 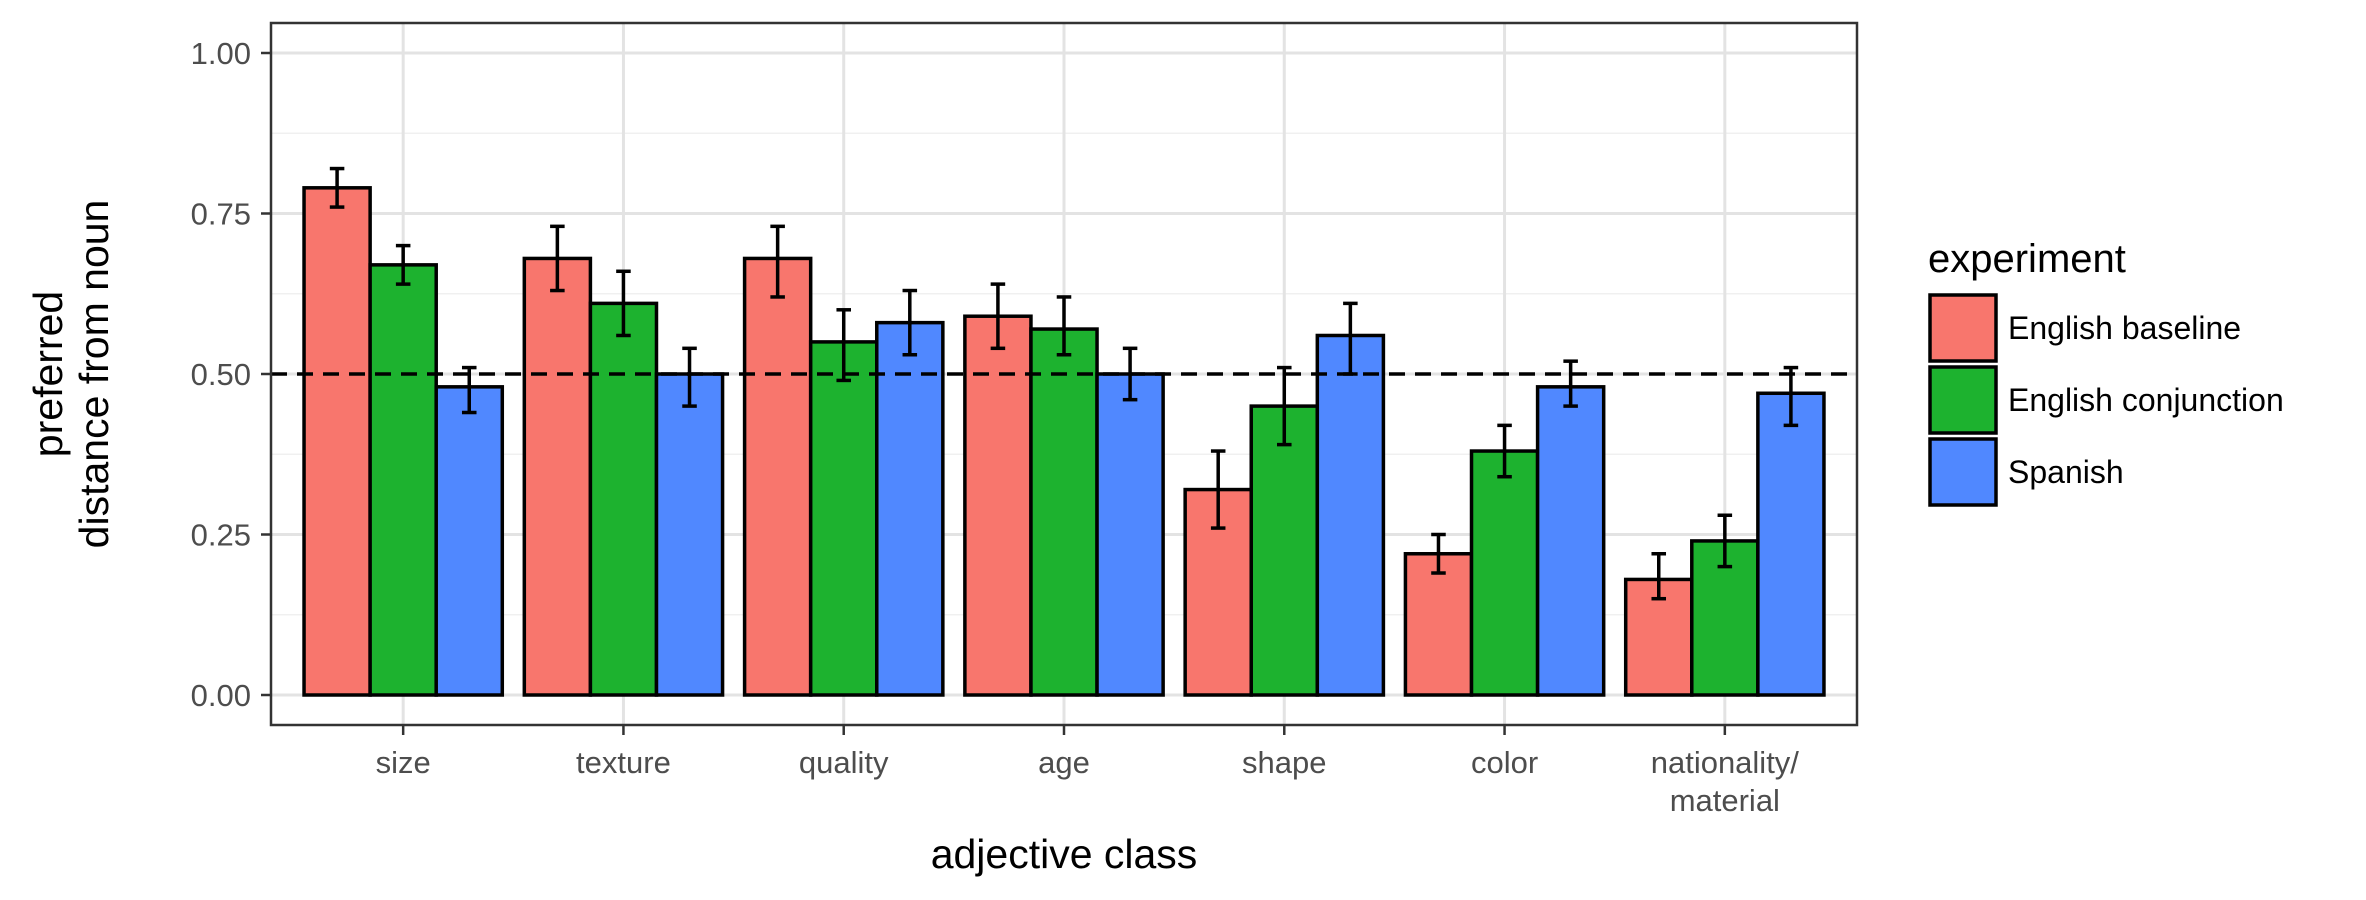 I want to click on y-tick-label: 0.00, so click(x=221, y=695).